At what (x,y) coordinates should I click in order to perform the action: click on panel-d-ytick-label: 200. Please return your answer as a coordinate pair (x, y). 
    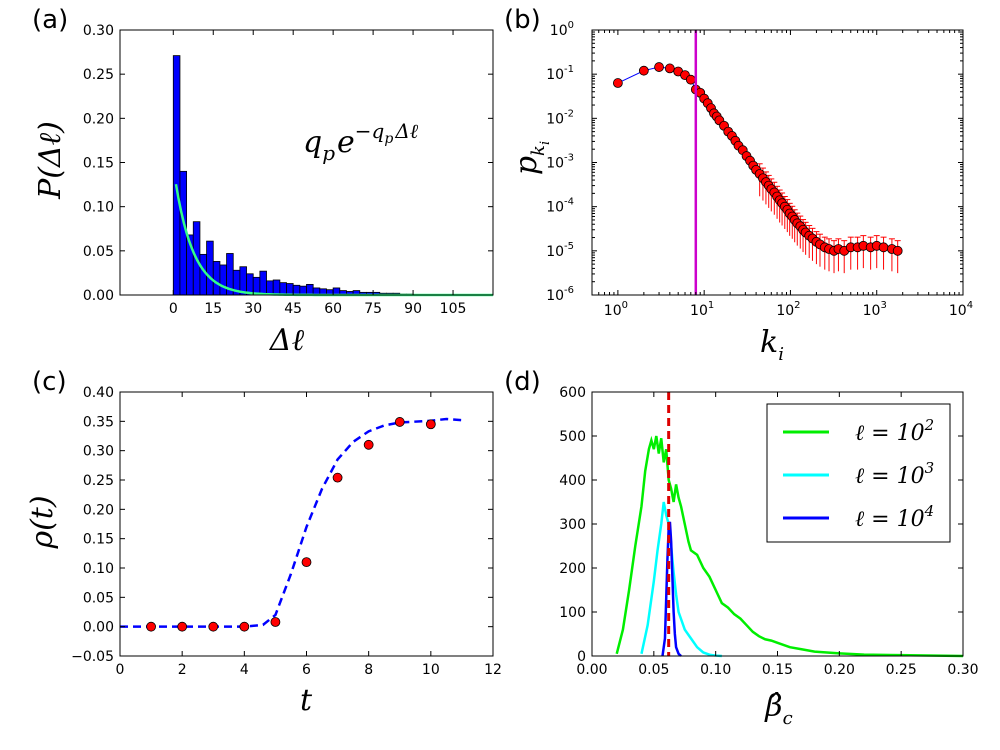
    Looking at the image, I should click on (572, 569).